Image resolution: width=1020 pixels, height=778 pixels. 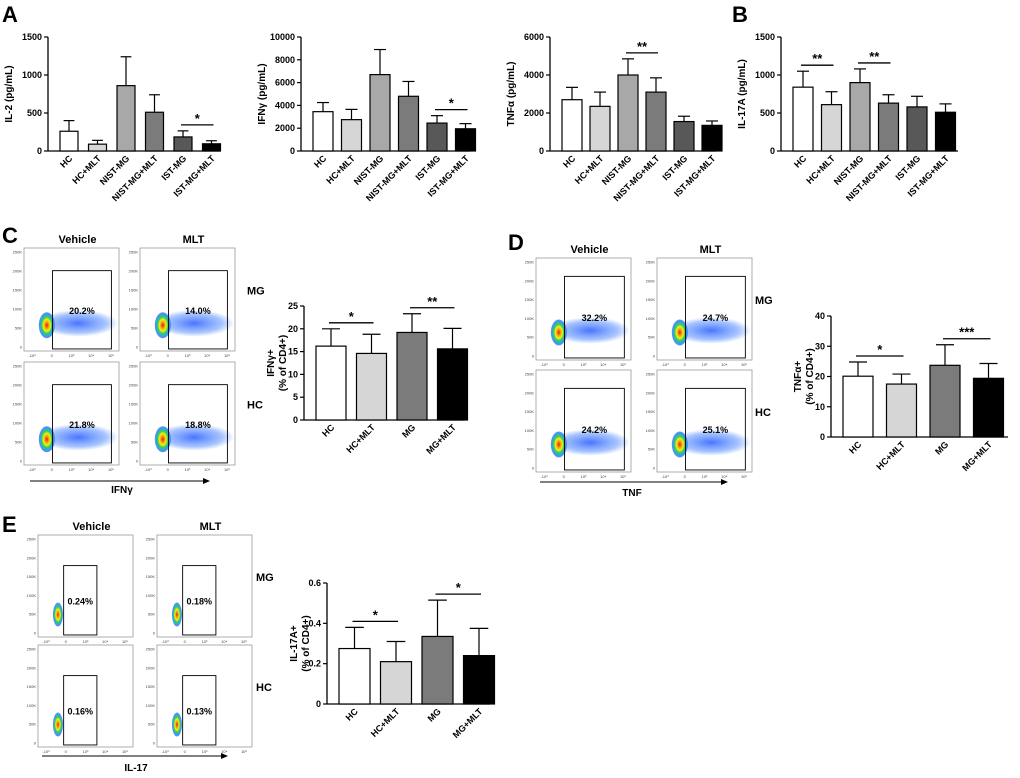 I want to click on y-axis-label: TNFα+, so click(x=798, y=377).